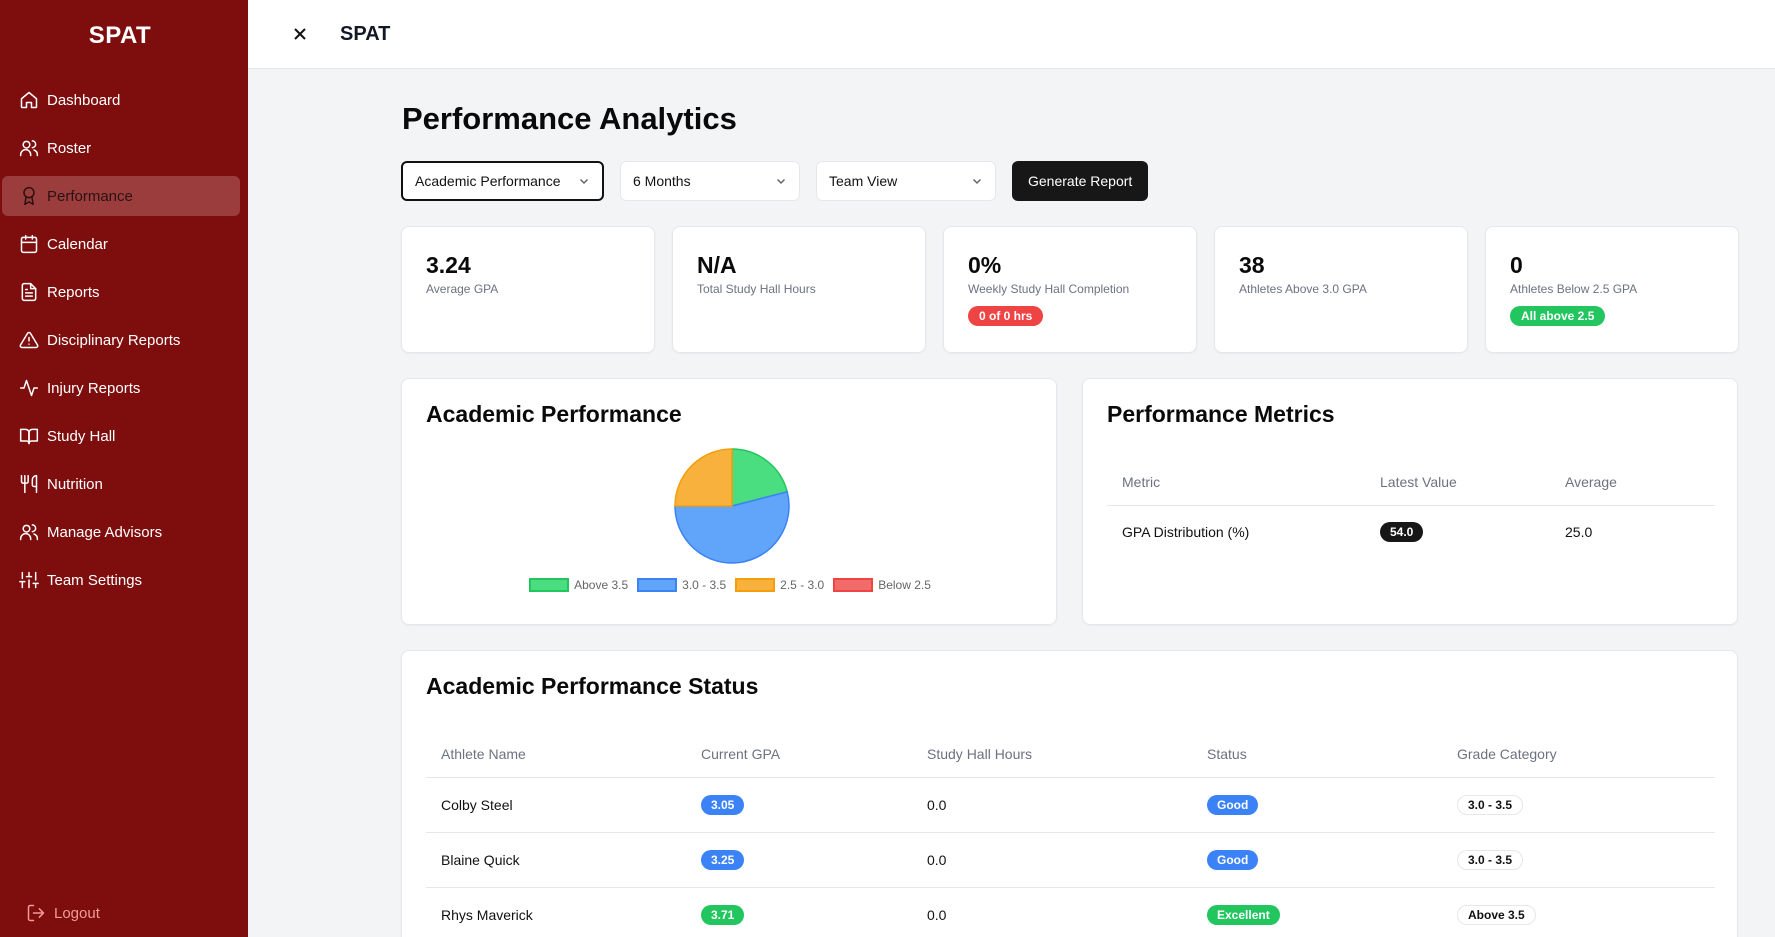  I want to click on legend-item: Below 2.5, so click(882, 585).